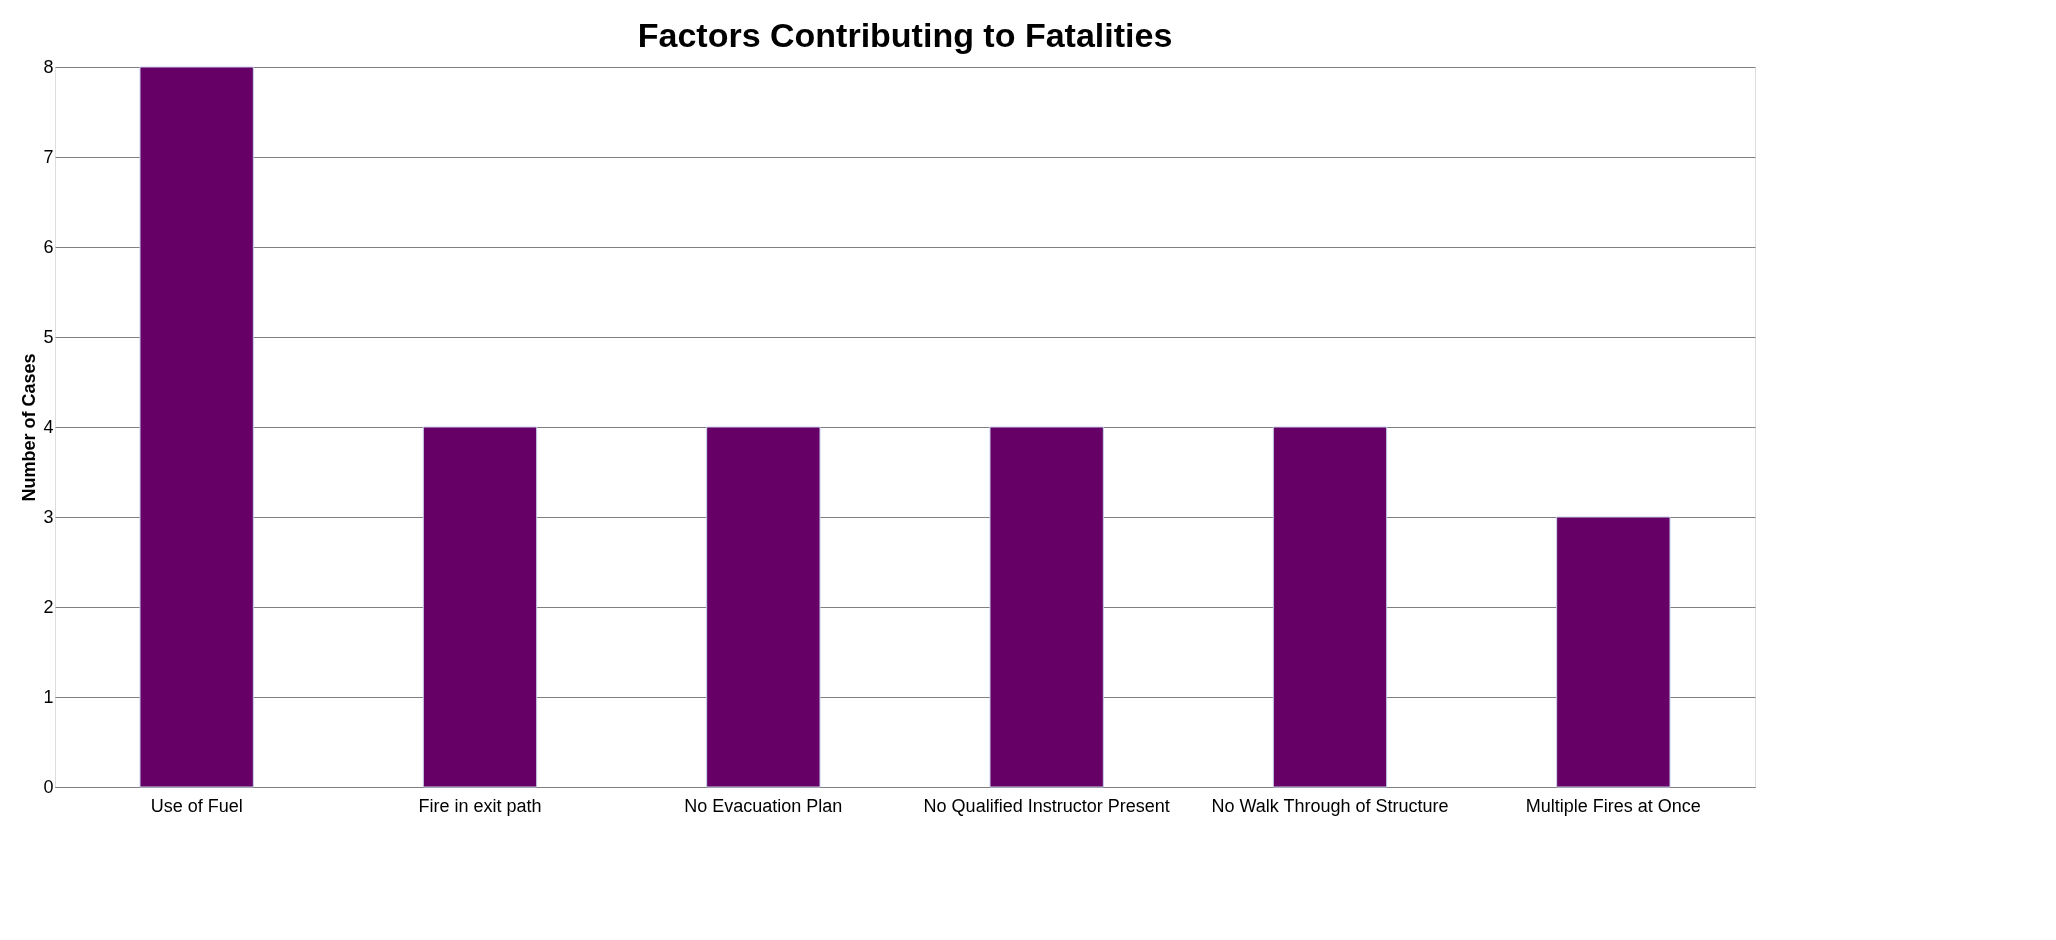  What do you see at coordinates (763, 805) in the screenshot?
I see `x-tick-label: No Evacuation Plan` at bounding box center [763, 805].